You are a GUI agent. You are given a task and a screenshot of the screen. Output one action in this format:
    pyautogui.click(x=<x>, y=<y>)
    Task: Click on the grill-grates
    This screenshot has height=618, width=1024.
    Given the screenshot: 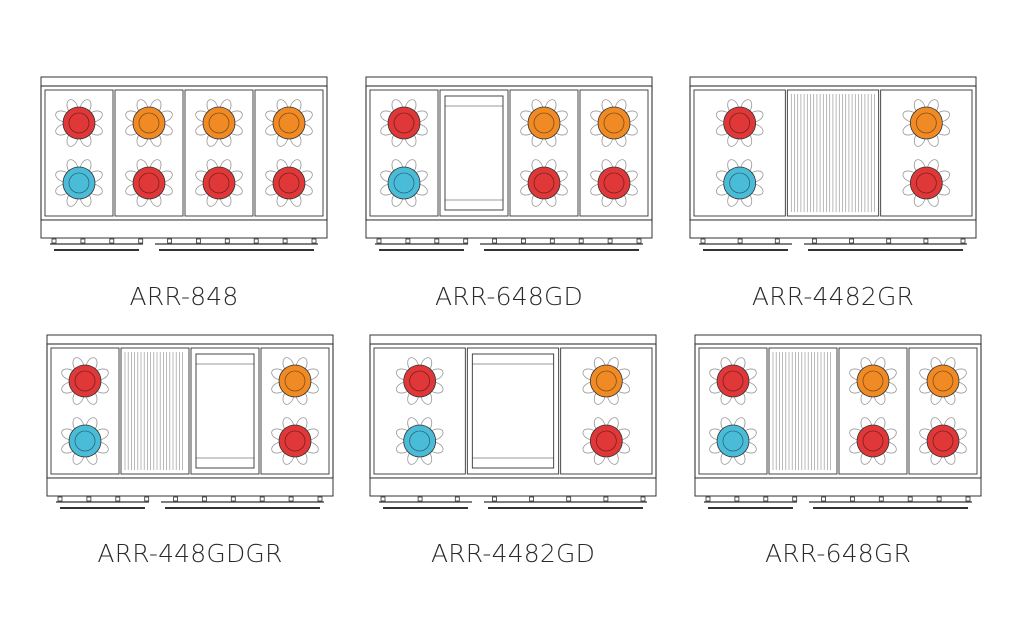 What is the action you would take?
    pyautogui.click(x=153, y=411)
    